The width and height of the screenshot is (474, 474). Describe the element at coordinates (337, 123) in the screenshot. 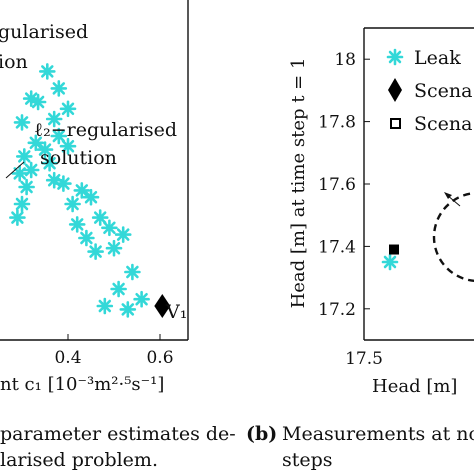

I see `panel-b-y-tick-label: 17.8` at that location.